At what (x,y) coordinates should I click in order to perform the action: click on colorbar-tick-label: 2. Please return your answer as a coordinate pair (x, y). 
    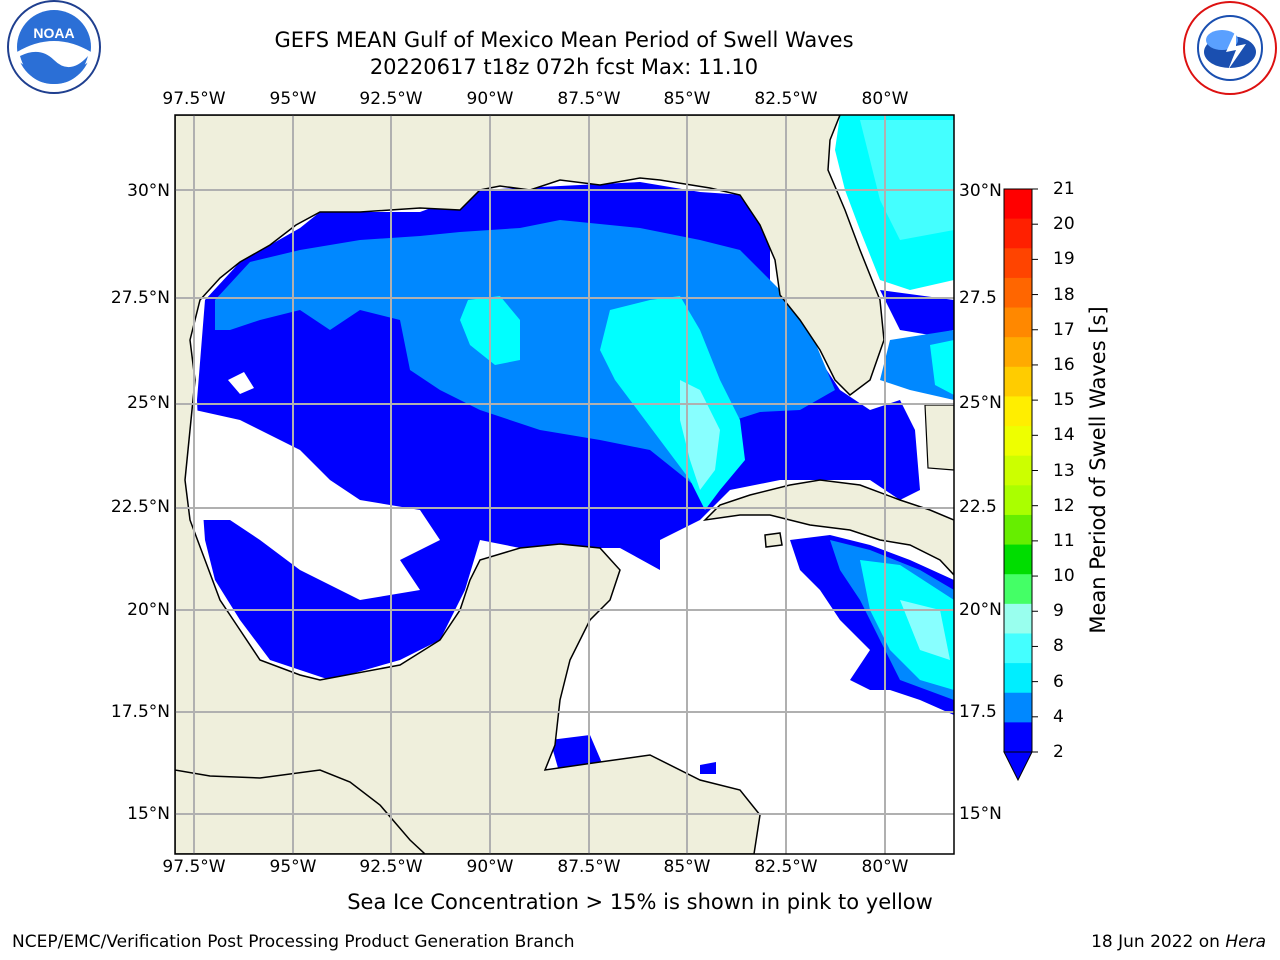
    Looking at the image, I should click on (1058, 752).